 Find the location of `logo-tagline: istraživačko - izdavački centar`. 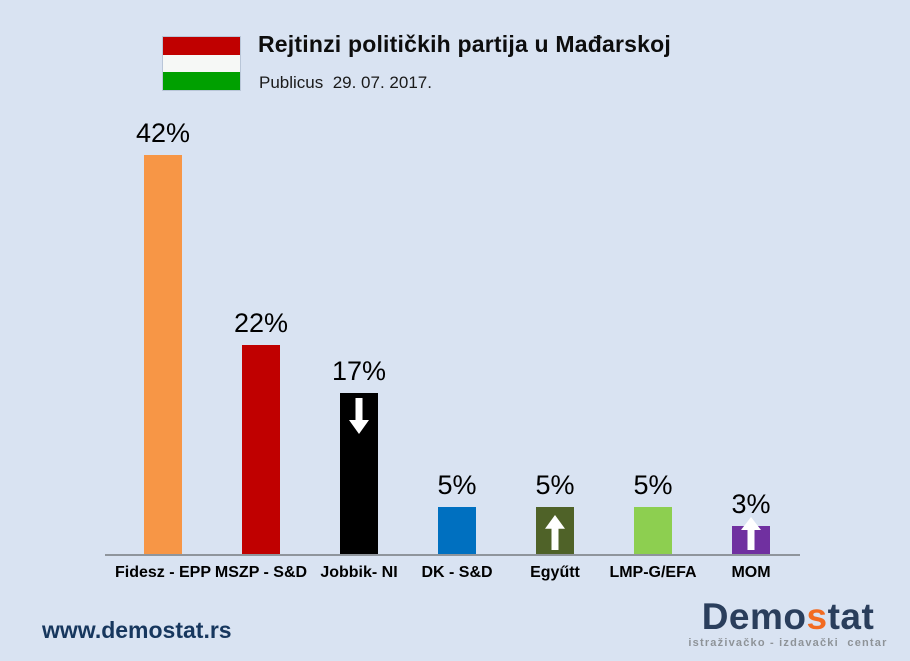

logo-tagline: istraživačko - izdavački centar is located at coordinates (788, 643).